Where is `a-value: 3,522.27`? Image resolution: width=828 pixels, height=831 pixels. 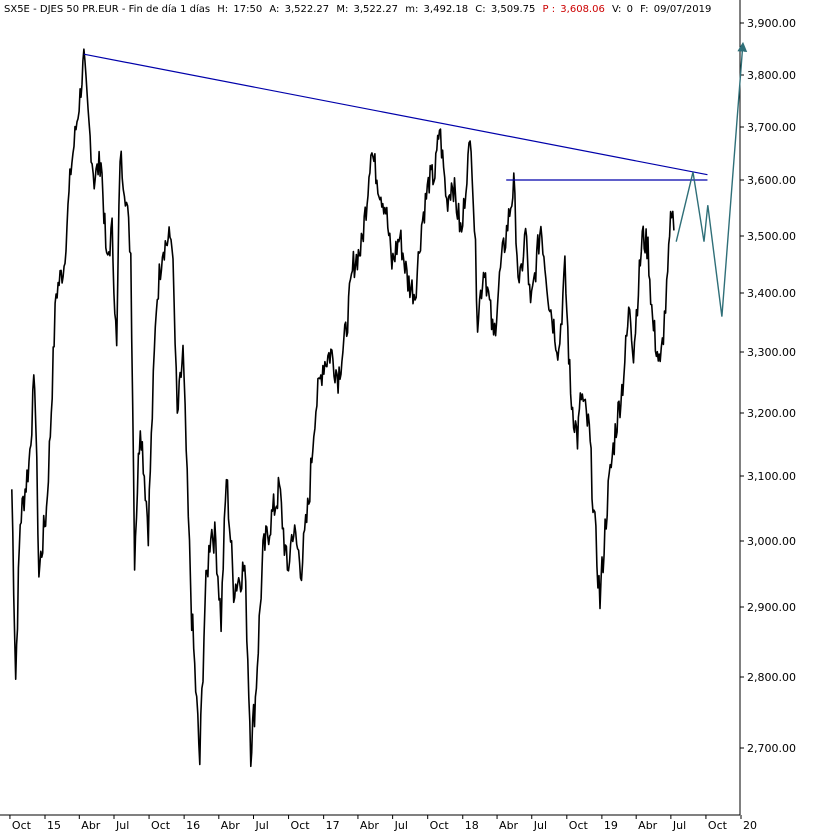
a-value: 3,522.27 is located at coordinates (307, 9).